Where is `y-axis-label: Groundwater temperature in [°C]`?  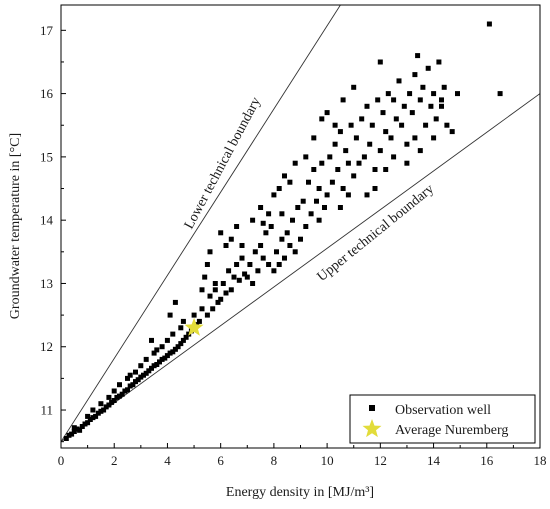 y-axis-label: Groundwater temperature in [°C] is located at coordinates (15, 226).